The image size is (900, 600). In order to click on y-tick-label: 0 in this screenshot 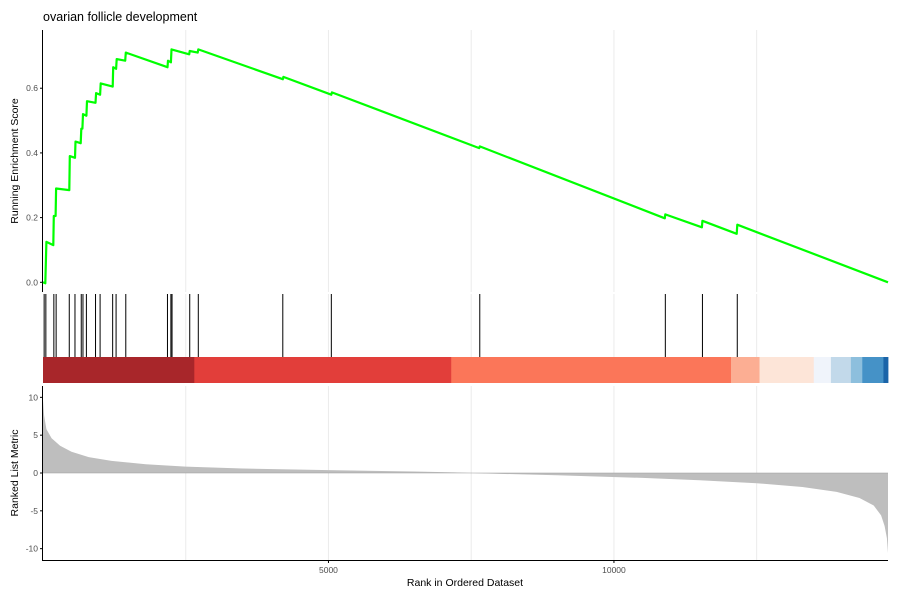, I will do `click(35, 473)`.